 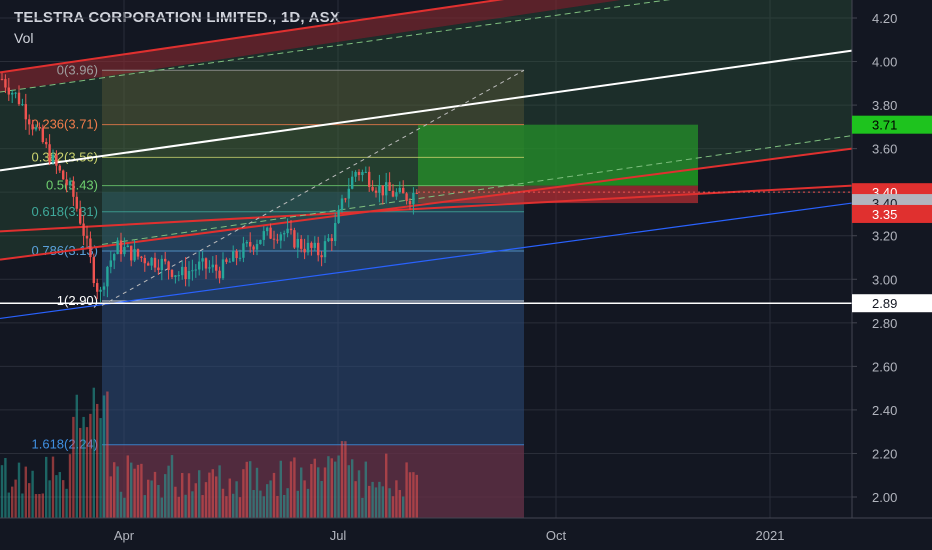 I want to click on price-tag, so click(x=892, y=213).